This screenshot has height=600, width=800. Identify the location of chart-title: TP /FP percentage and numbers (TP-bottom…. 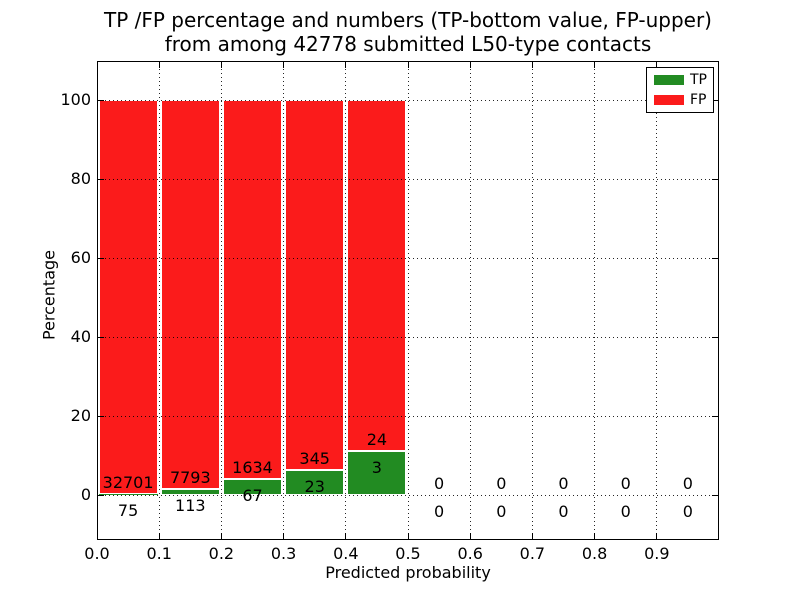
(408, 32).